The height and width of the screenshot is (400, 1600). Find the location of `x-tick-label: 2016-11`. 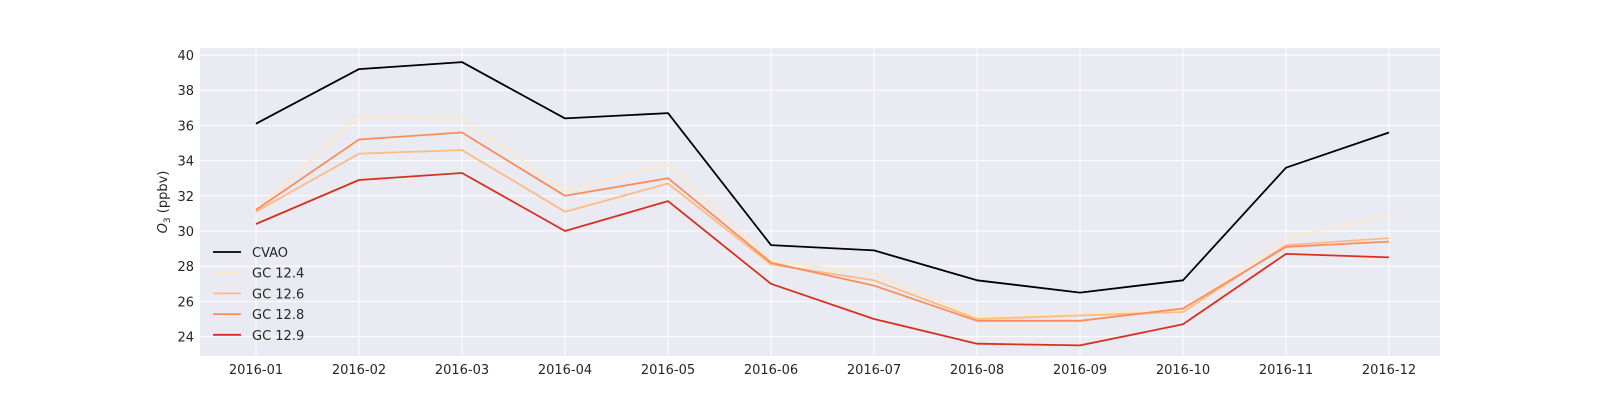

x-tick-label: 2016-11 is located at coordinates (1286, 370).